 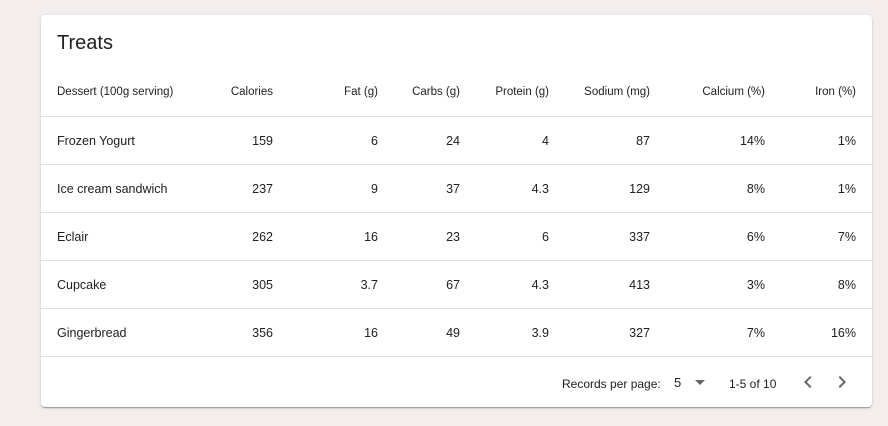 I want to click on cell-sodium: 87, so click(x=599, y=140).